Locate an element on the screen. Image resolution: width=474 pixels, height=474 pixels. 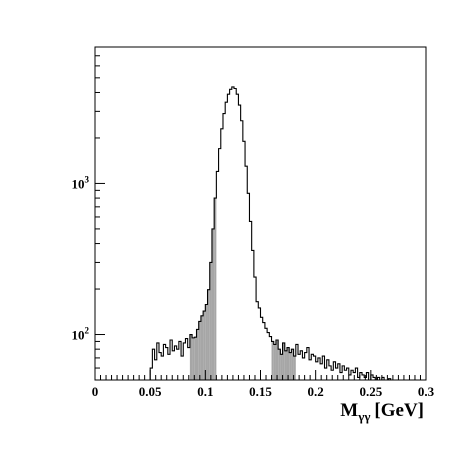
x-tick-labels: 0 0.05 0.1 0.15 0.2 0.25 0.3 is located at coordinates (263, 391).